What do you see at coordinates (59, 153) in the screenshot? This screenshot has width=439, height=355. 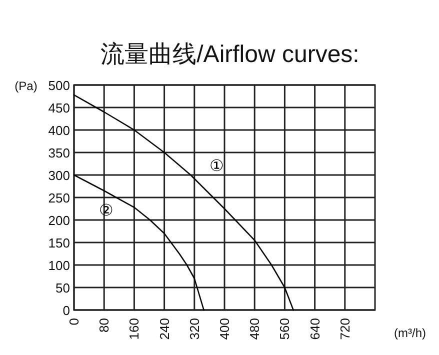 I see `y-tick-label: 350` at bounding box center [59, 153].